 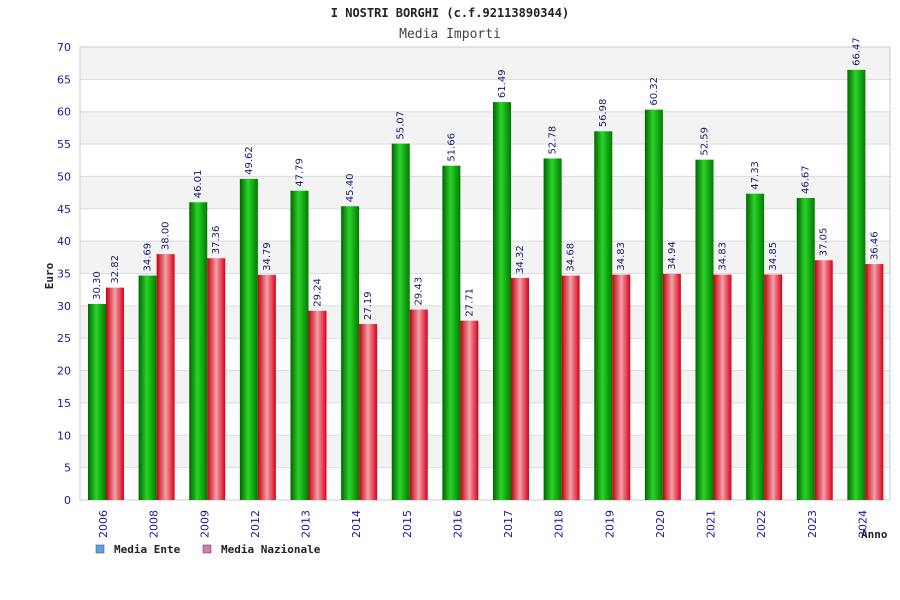 What do you see at coordinates (862, 524) in the screenshot?
I see `x-tick-label: 2024` at bounding box center [862, 524].